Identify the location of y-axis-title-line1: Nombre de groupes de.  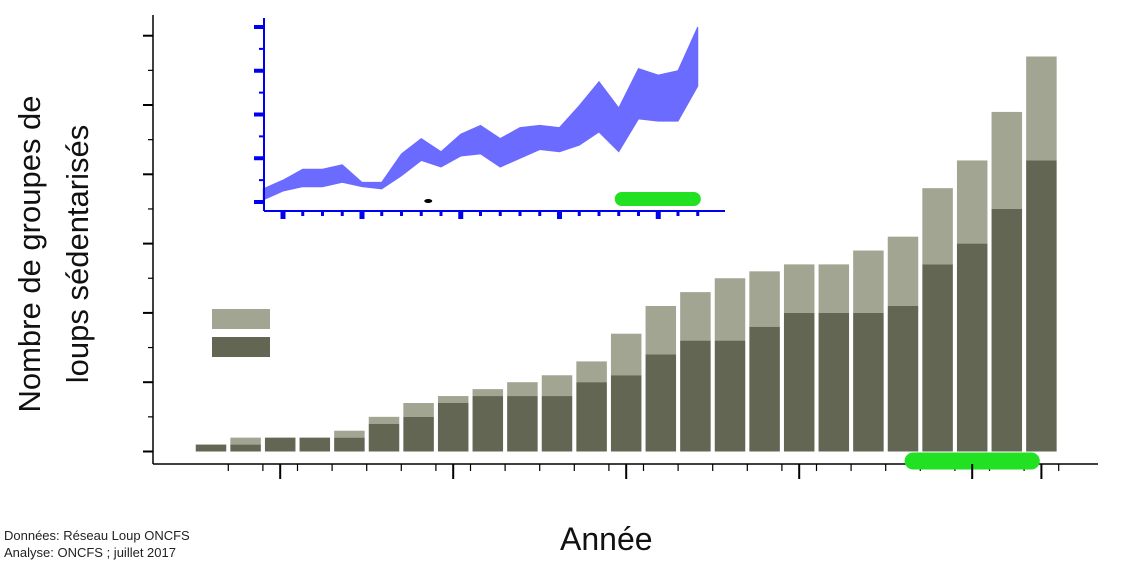
(29, 253).